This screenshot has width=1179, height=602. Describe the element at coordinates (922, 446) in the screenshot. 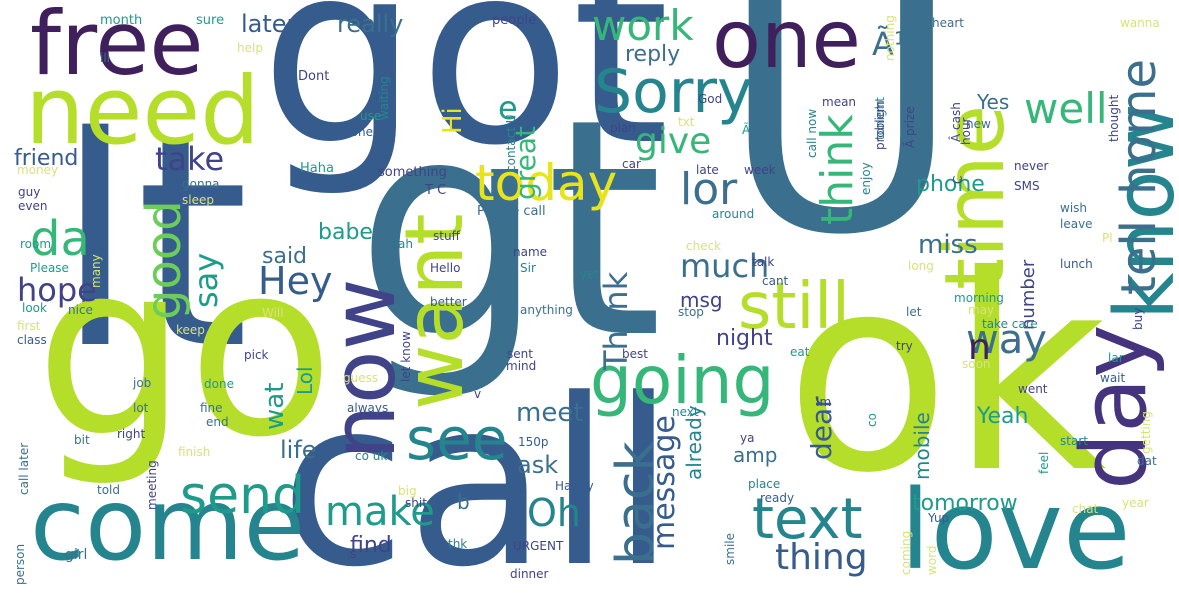

I see `word: mobile` at that location.